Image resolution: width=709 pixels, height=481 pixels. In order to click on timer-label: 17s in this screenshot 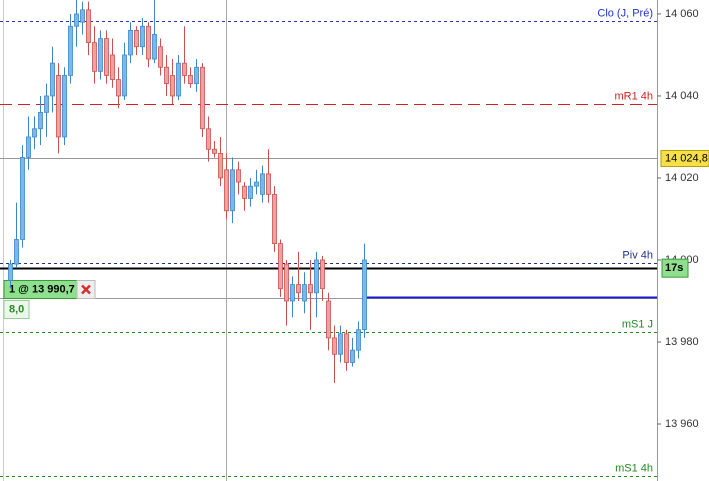, I will do `click(674, 268)`.